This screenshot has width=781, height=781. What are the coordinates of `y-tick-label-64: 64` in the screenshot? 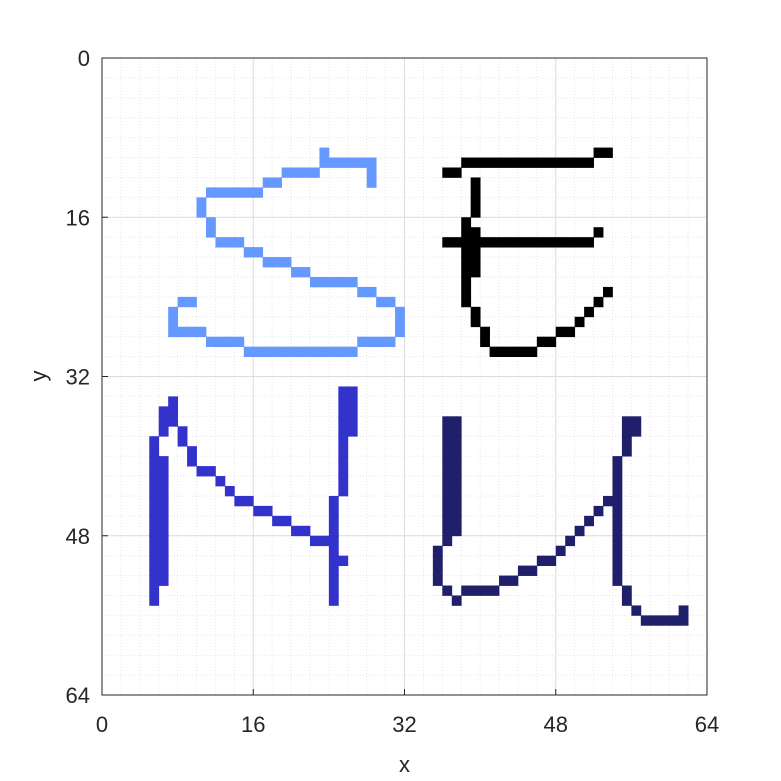 It's located at (78, 695).